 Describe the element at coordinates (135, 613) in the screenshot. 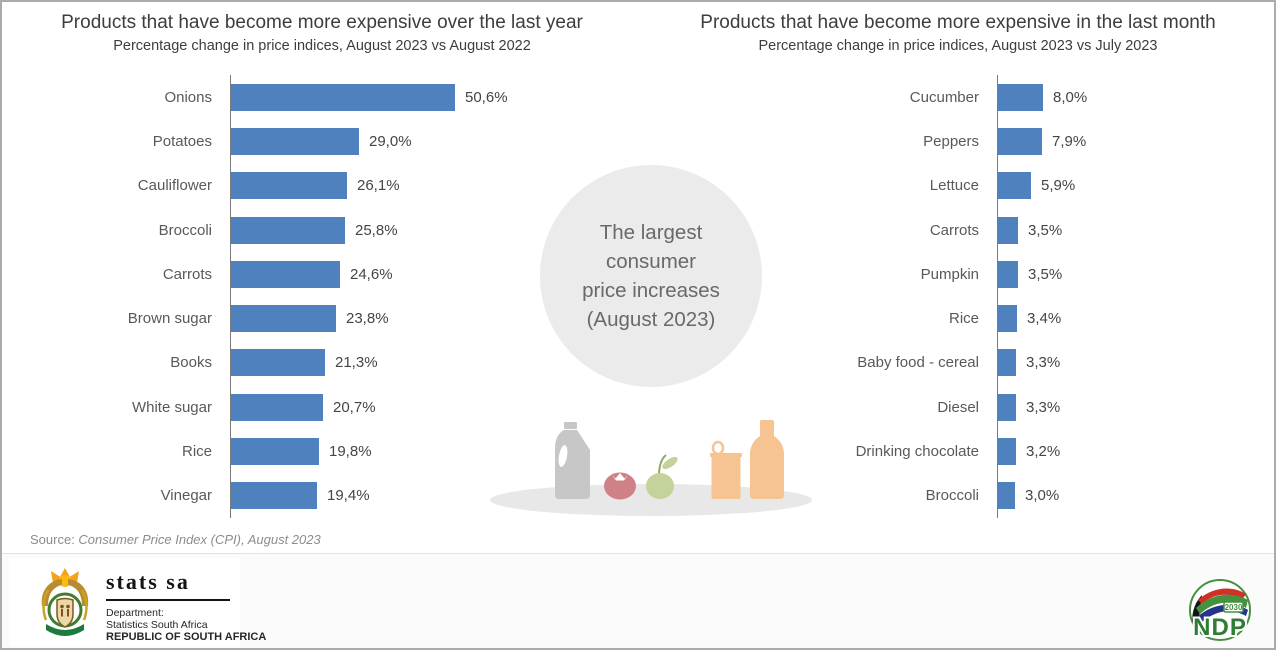

I see `statssa-dept-line1: Department:` at that location.